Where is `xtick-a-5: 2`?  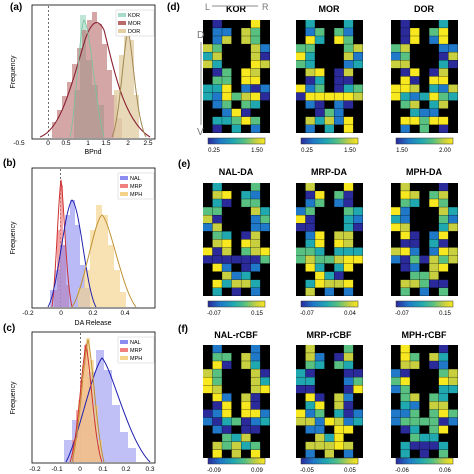 xtick-a-5: 2 is located at coordinates (128, 143).